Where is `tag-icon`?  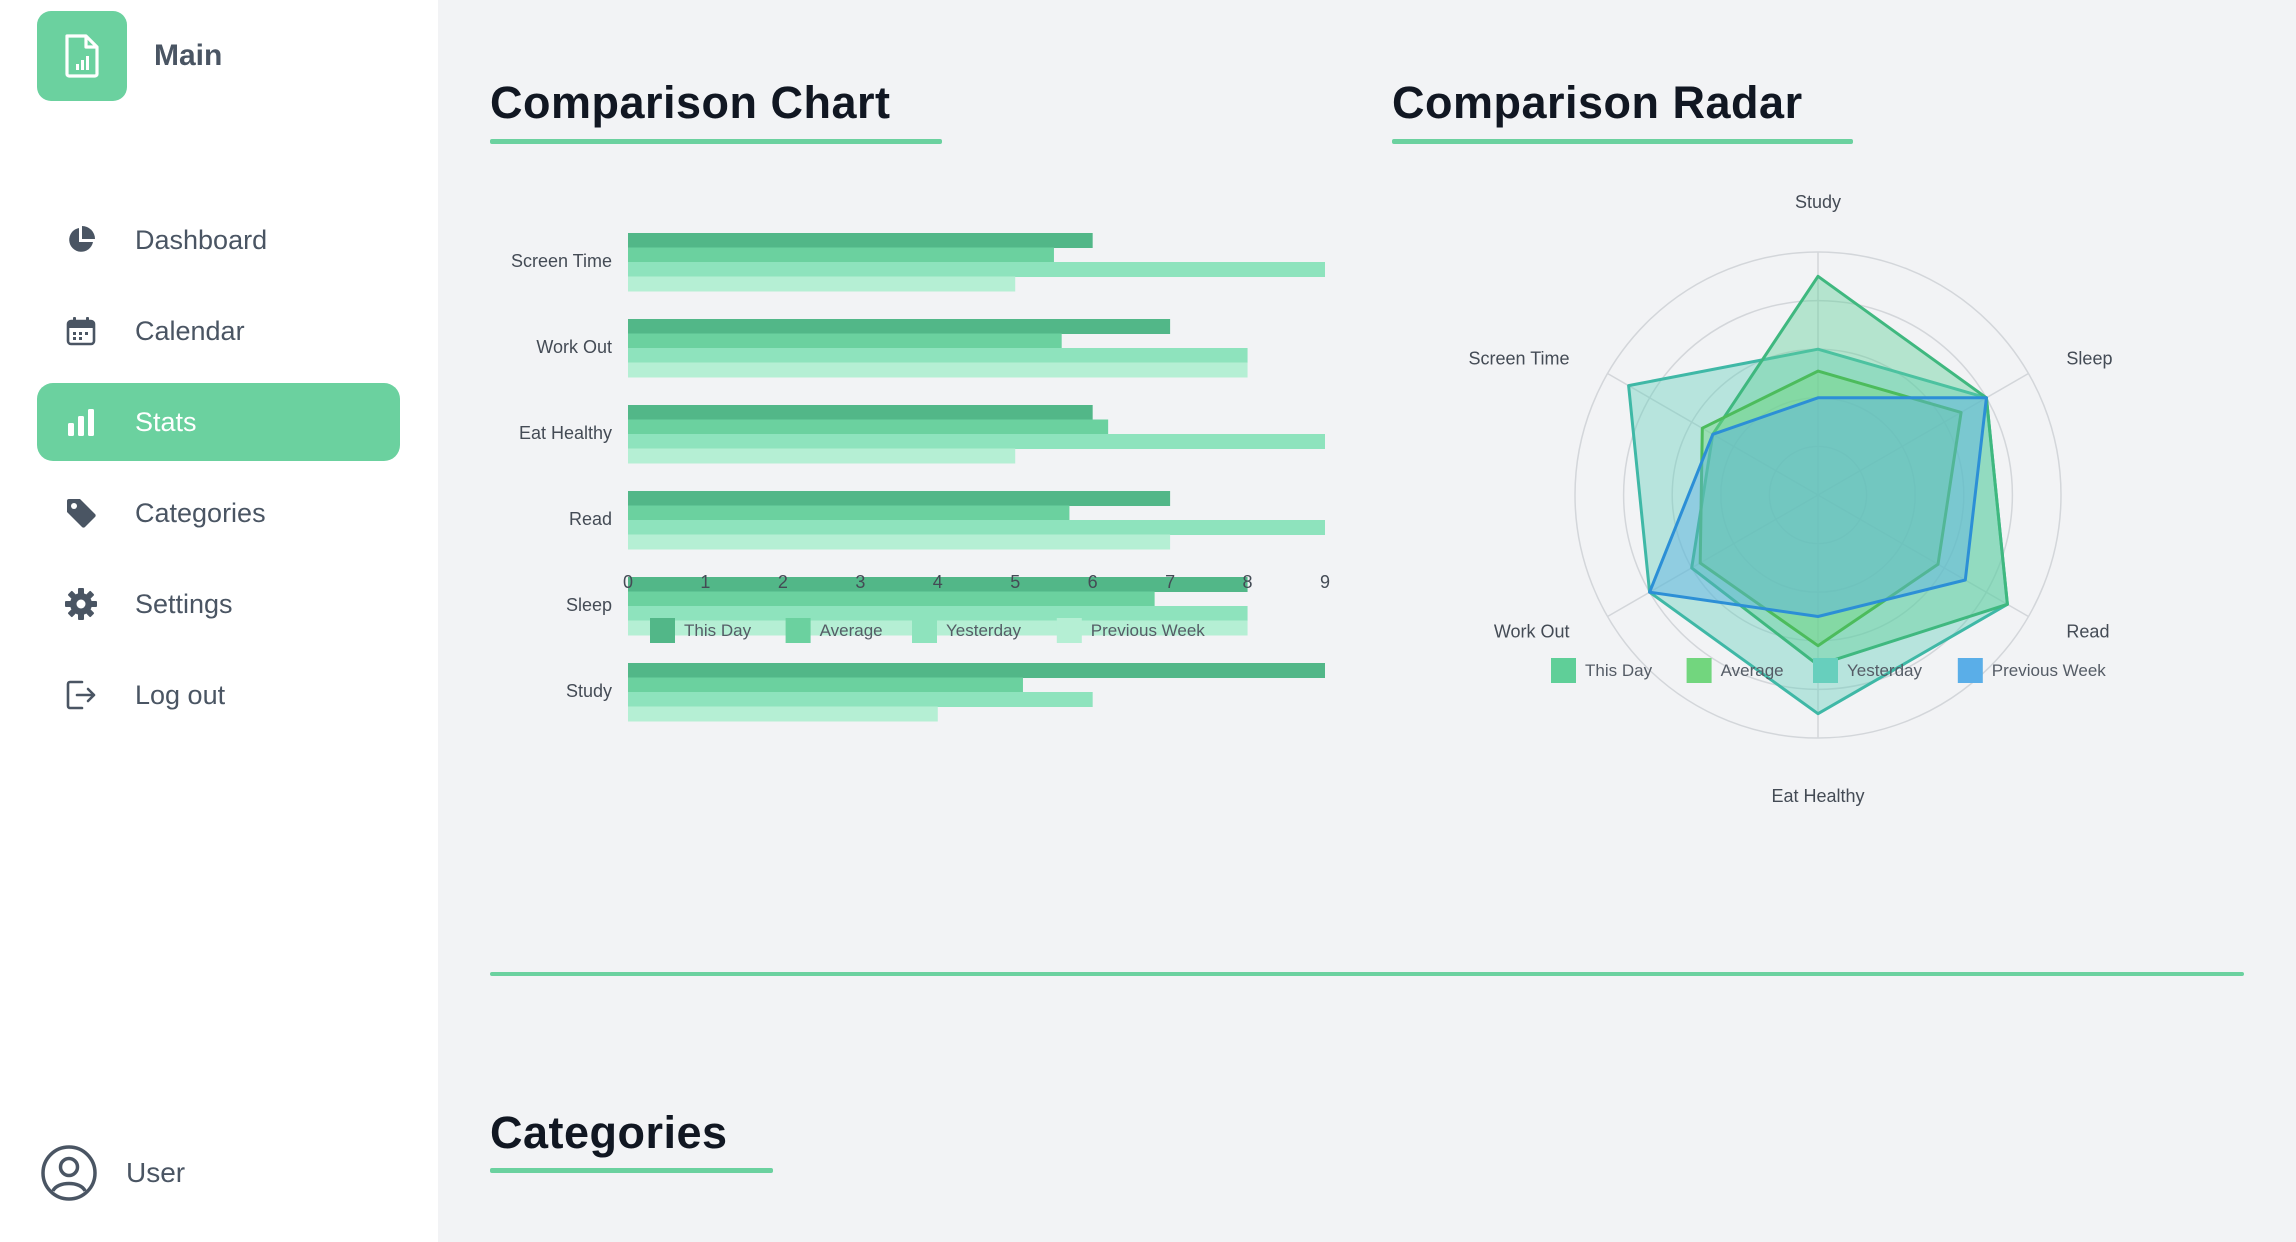 tag-icon is located at coordinates (81, 513).